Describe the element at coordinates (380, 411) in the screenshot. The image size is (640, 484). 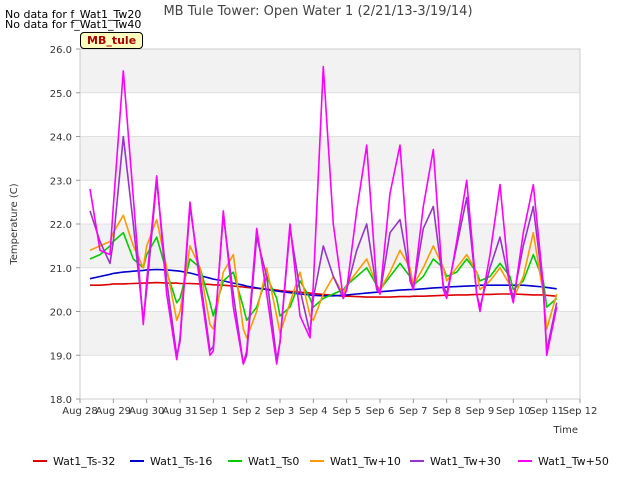
I see `x-tick-label: Sep 6` at that location.